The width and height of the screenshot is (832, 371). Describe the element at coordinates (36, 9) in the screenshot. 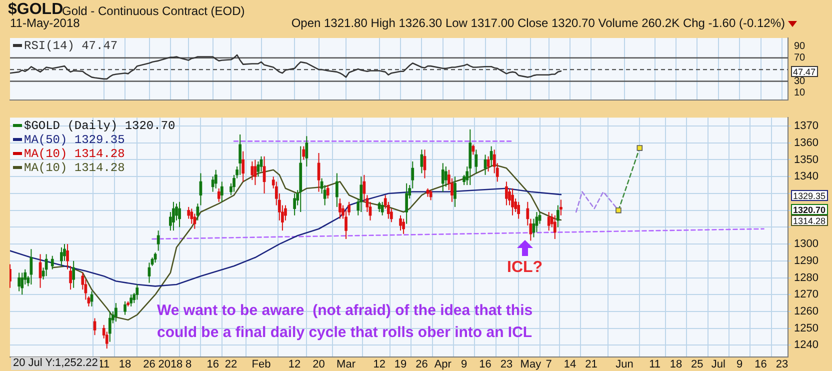

I see `chart-title: $GOLD` at that location.